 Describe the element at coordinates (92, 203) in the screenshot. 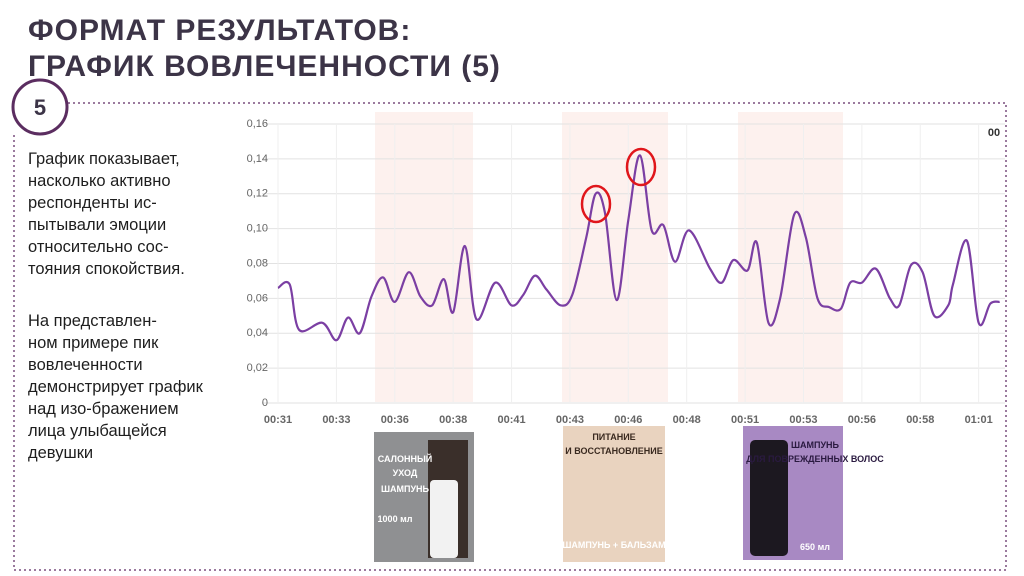

I see `text-line: респонденты ис-` at that location.